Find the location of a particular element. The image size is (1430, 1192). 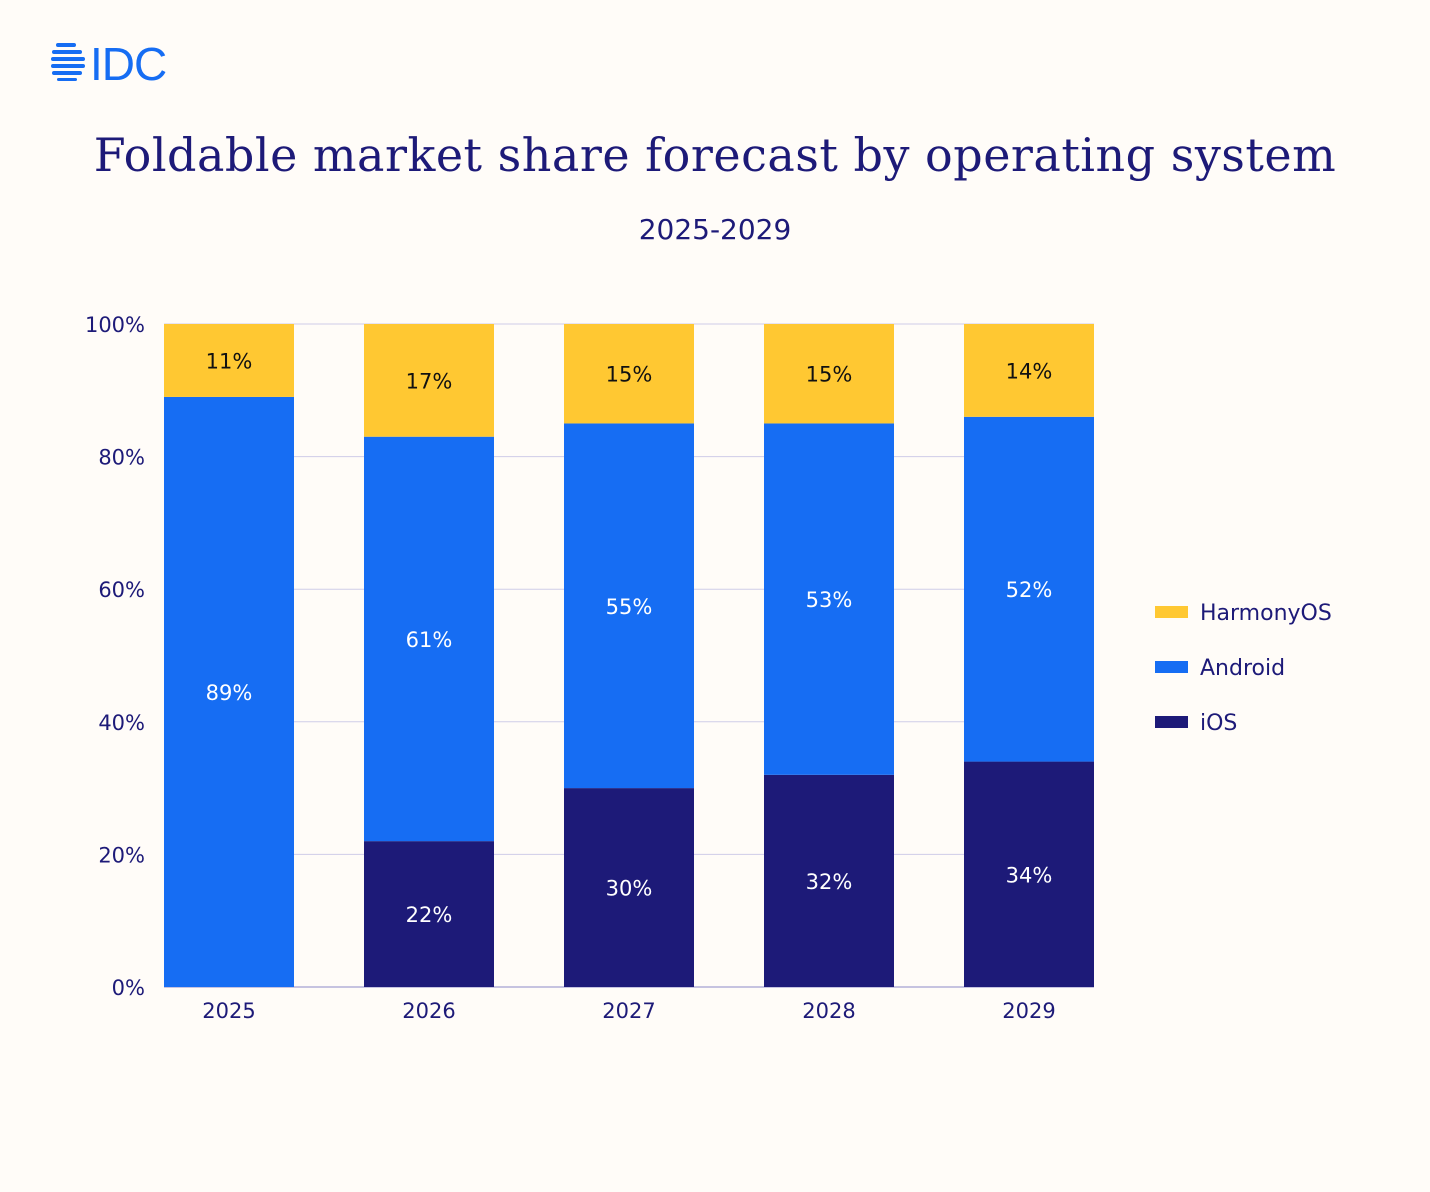

y-tick-label: 100% is located at coordinates (115, 325).